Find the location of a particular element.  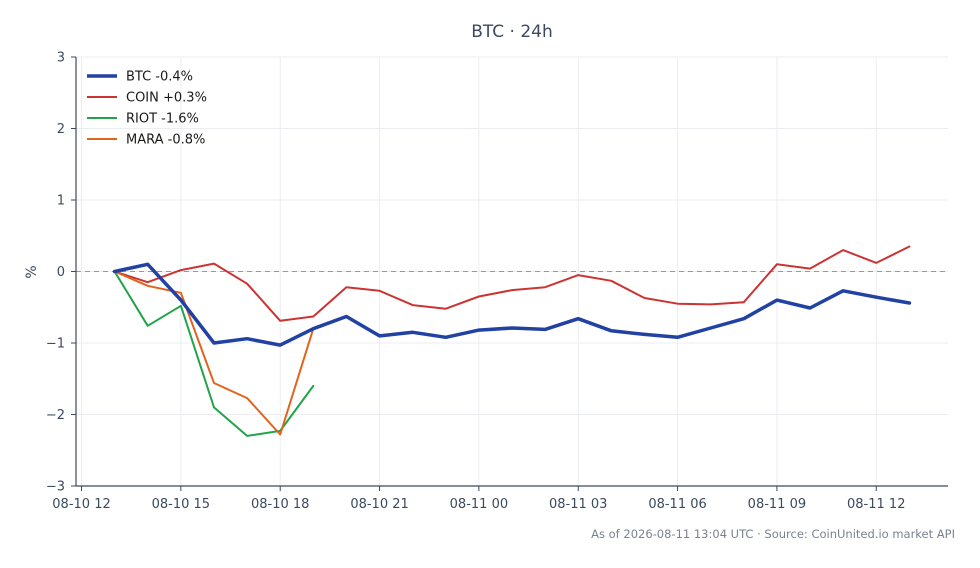

series-line-riot is located at coordinates (214, 353).